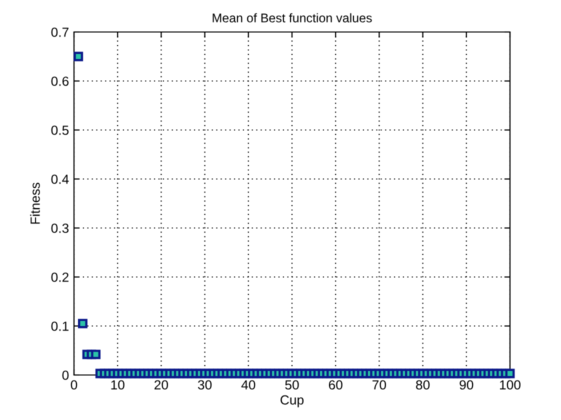  I want to click on x-tick-label: 50, so click(292, 385).